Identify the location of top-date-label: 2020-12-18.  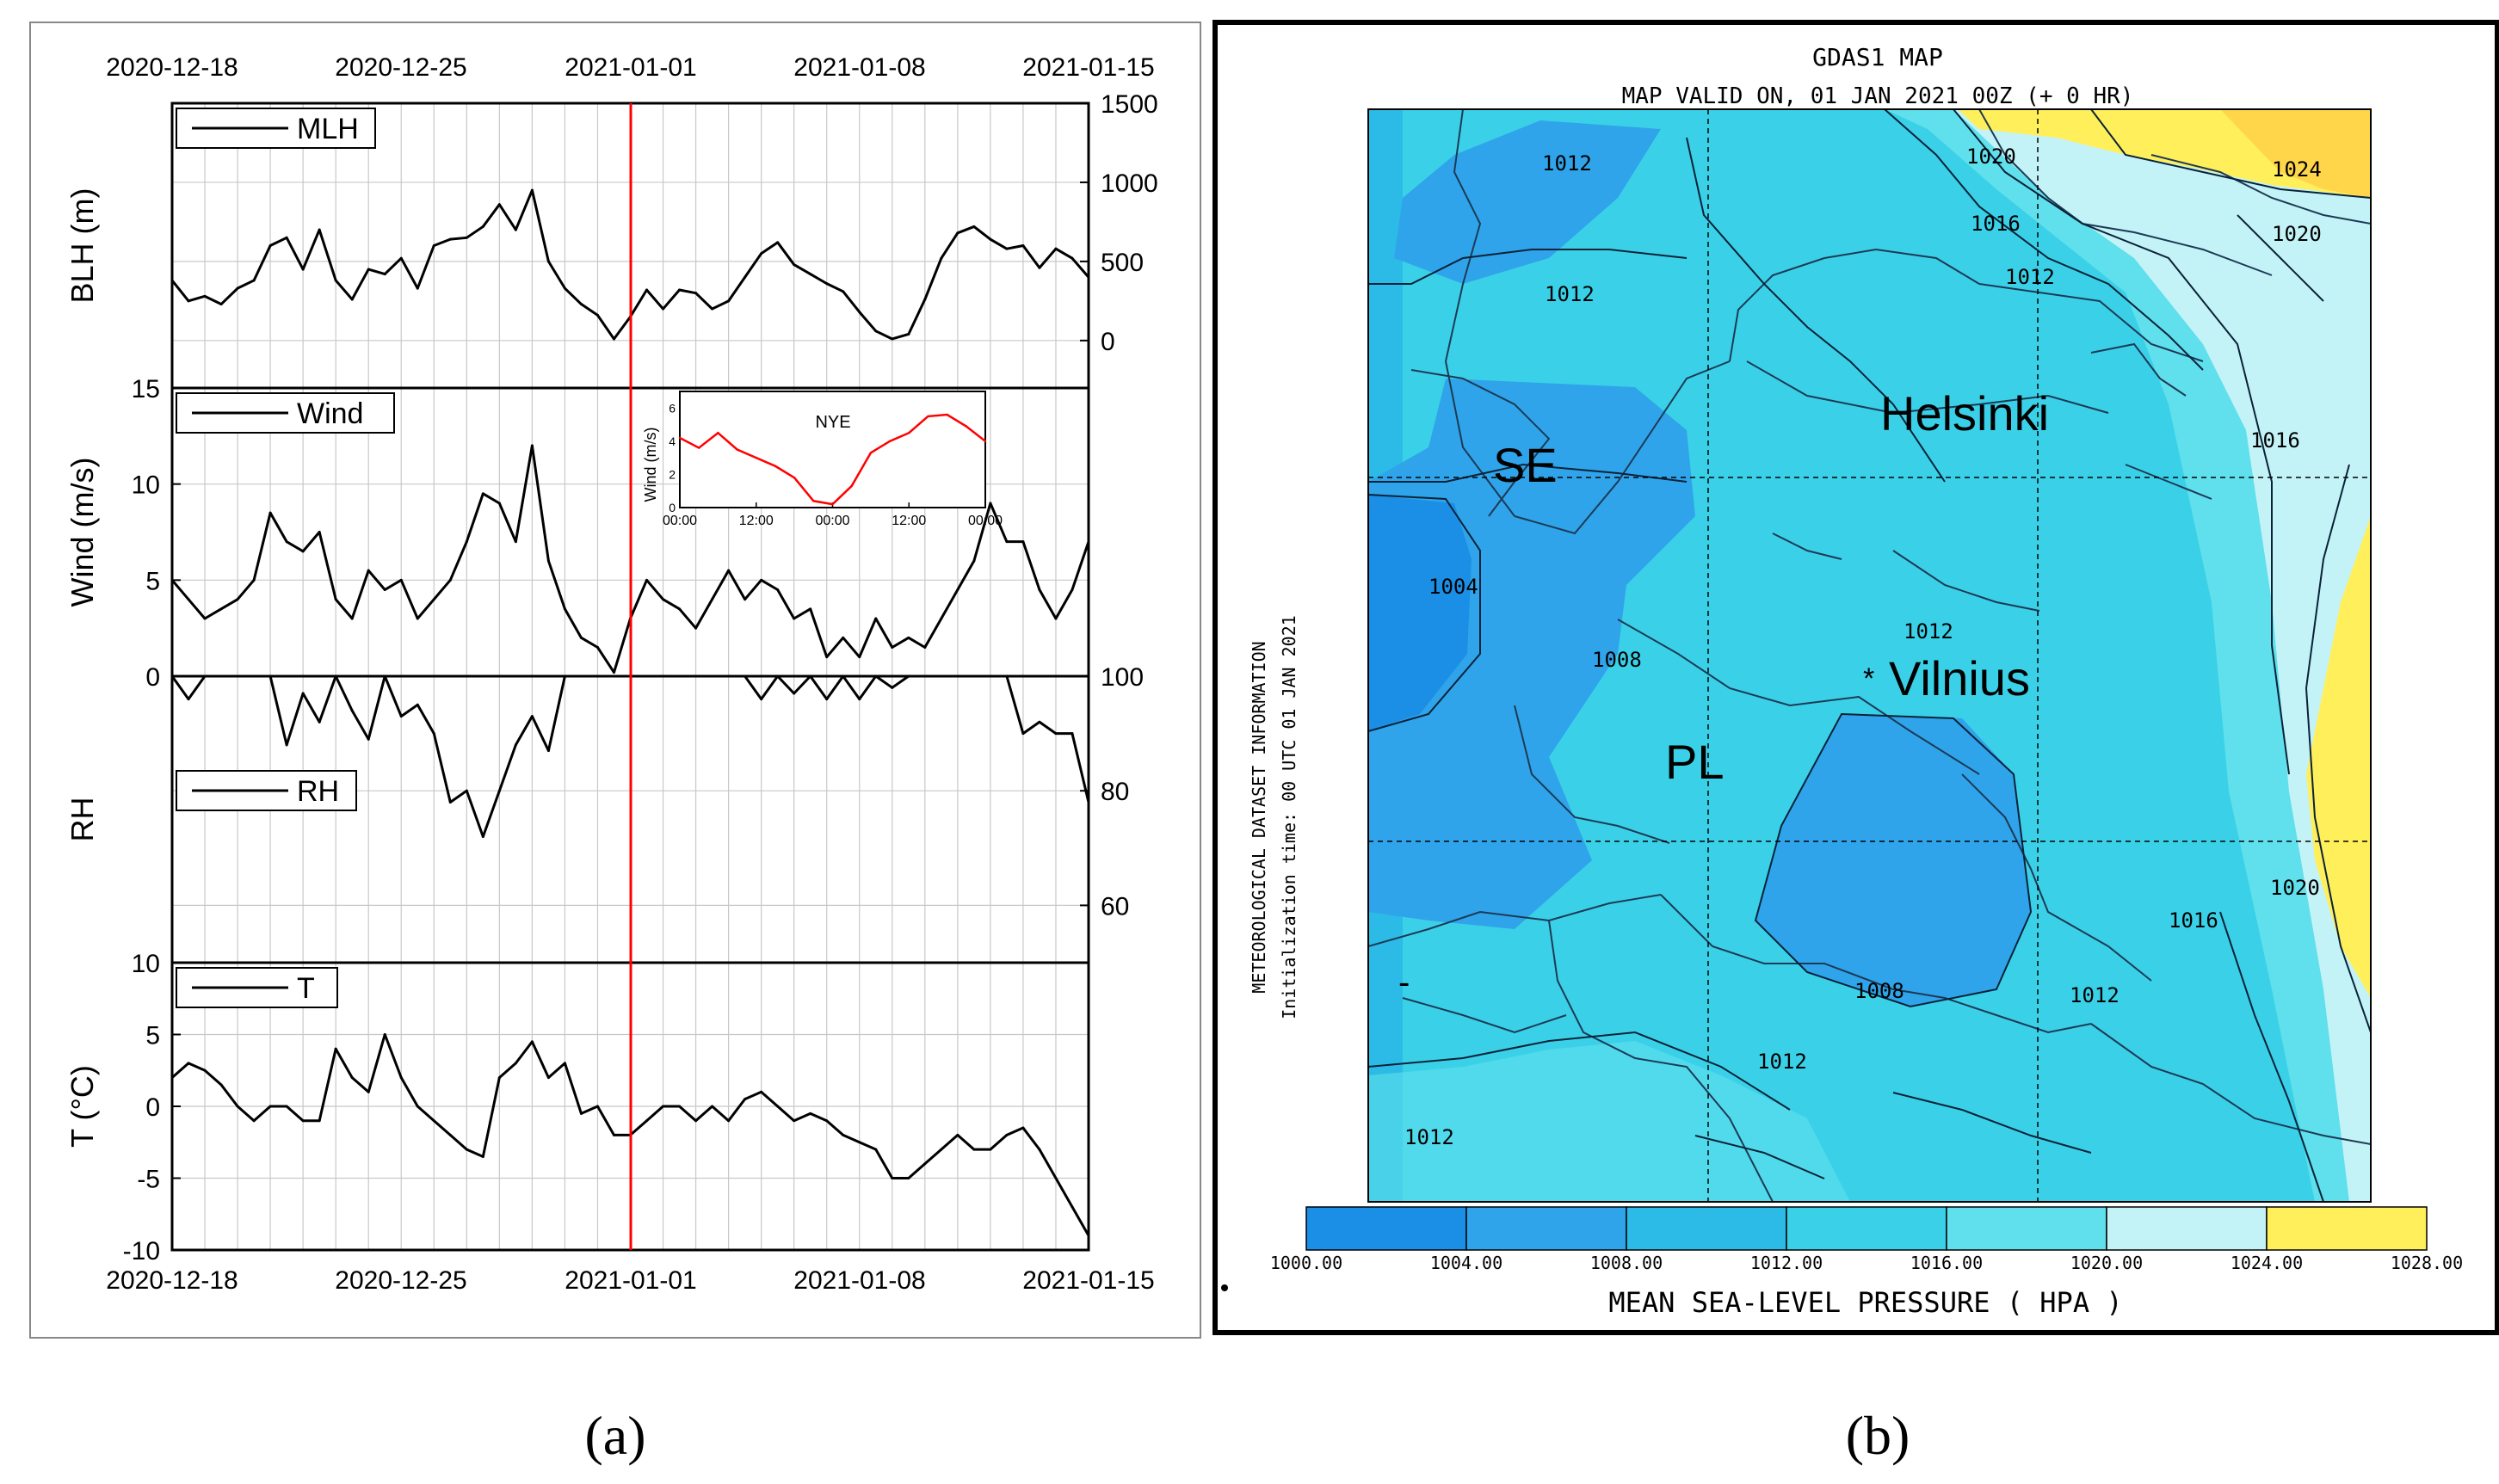
(172, 67).